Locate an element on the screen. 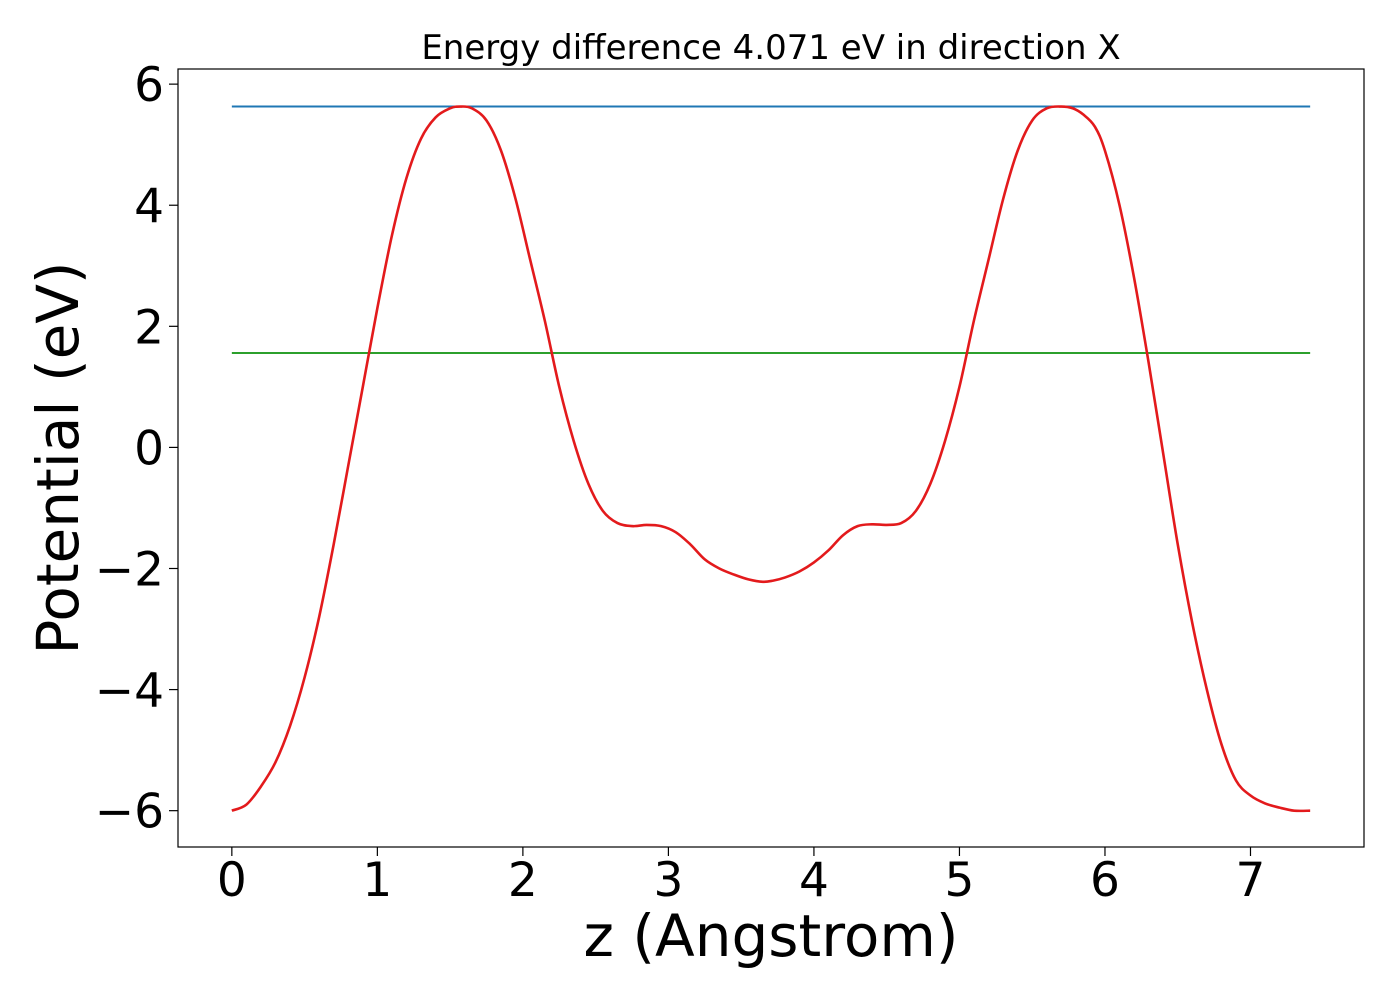 This screenshot has height=1000, width=1400. y-axis-label: Potential (eV) is located at coordinates (58, 457).